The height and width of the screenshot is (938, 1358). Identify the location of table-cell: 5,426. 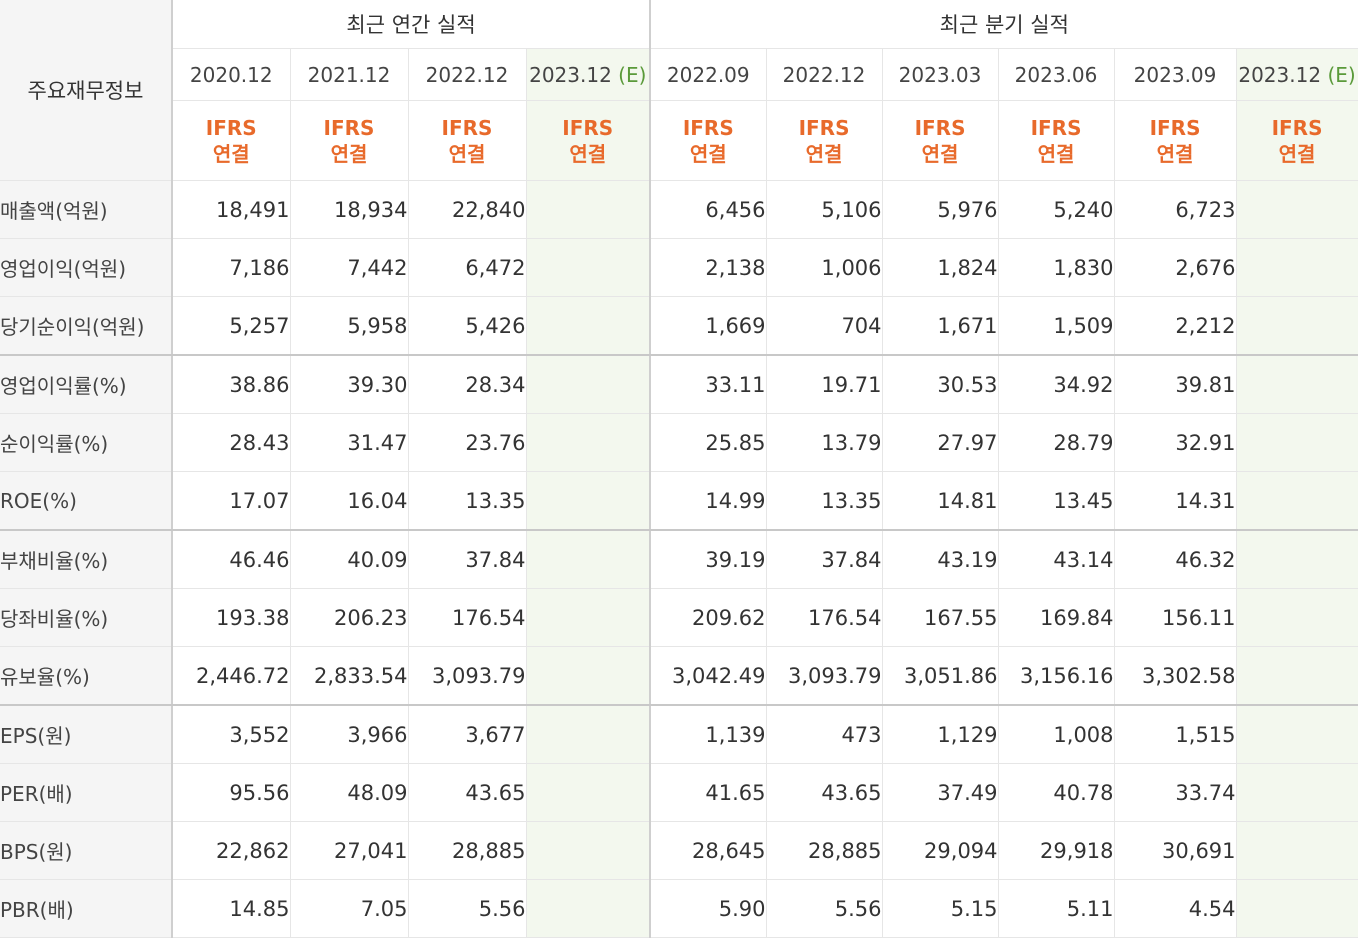
(467, 326).